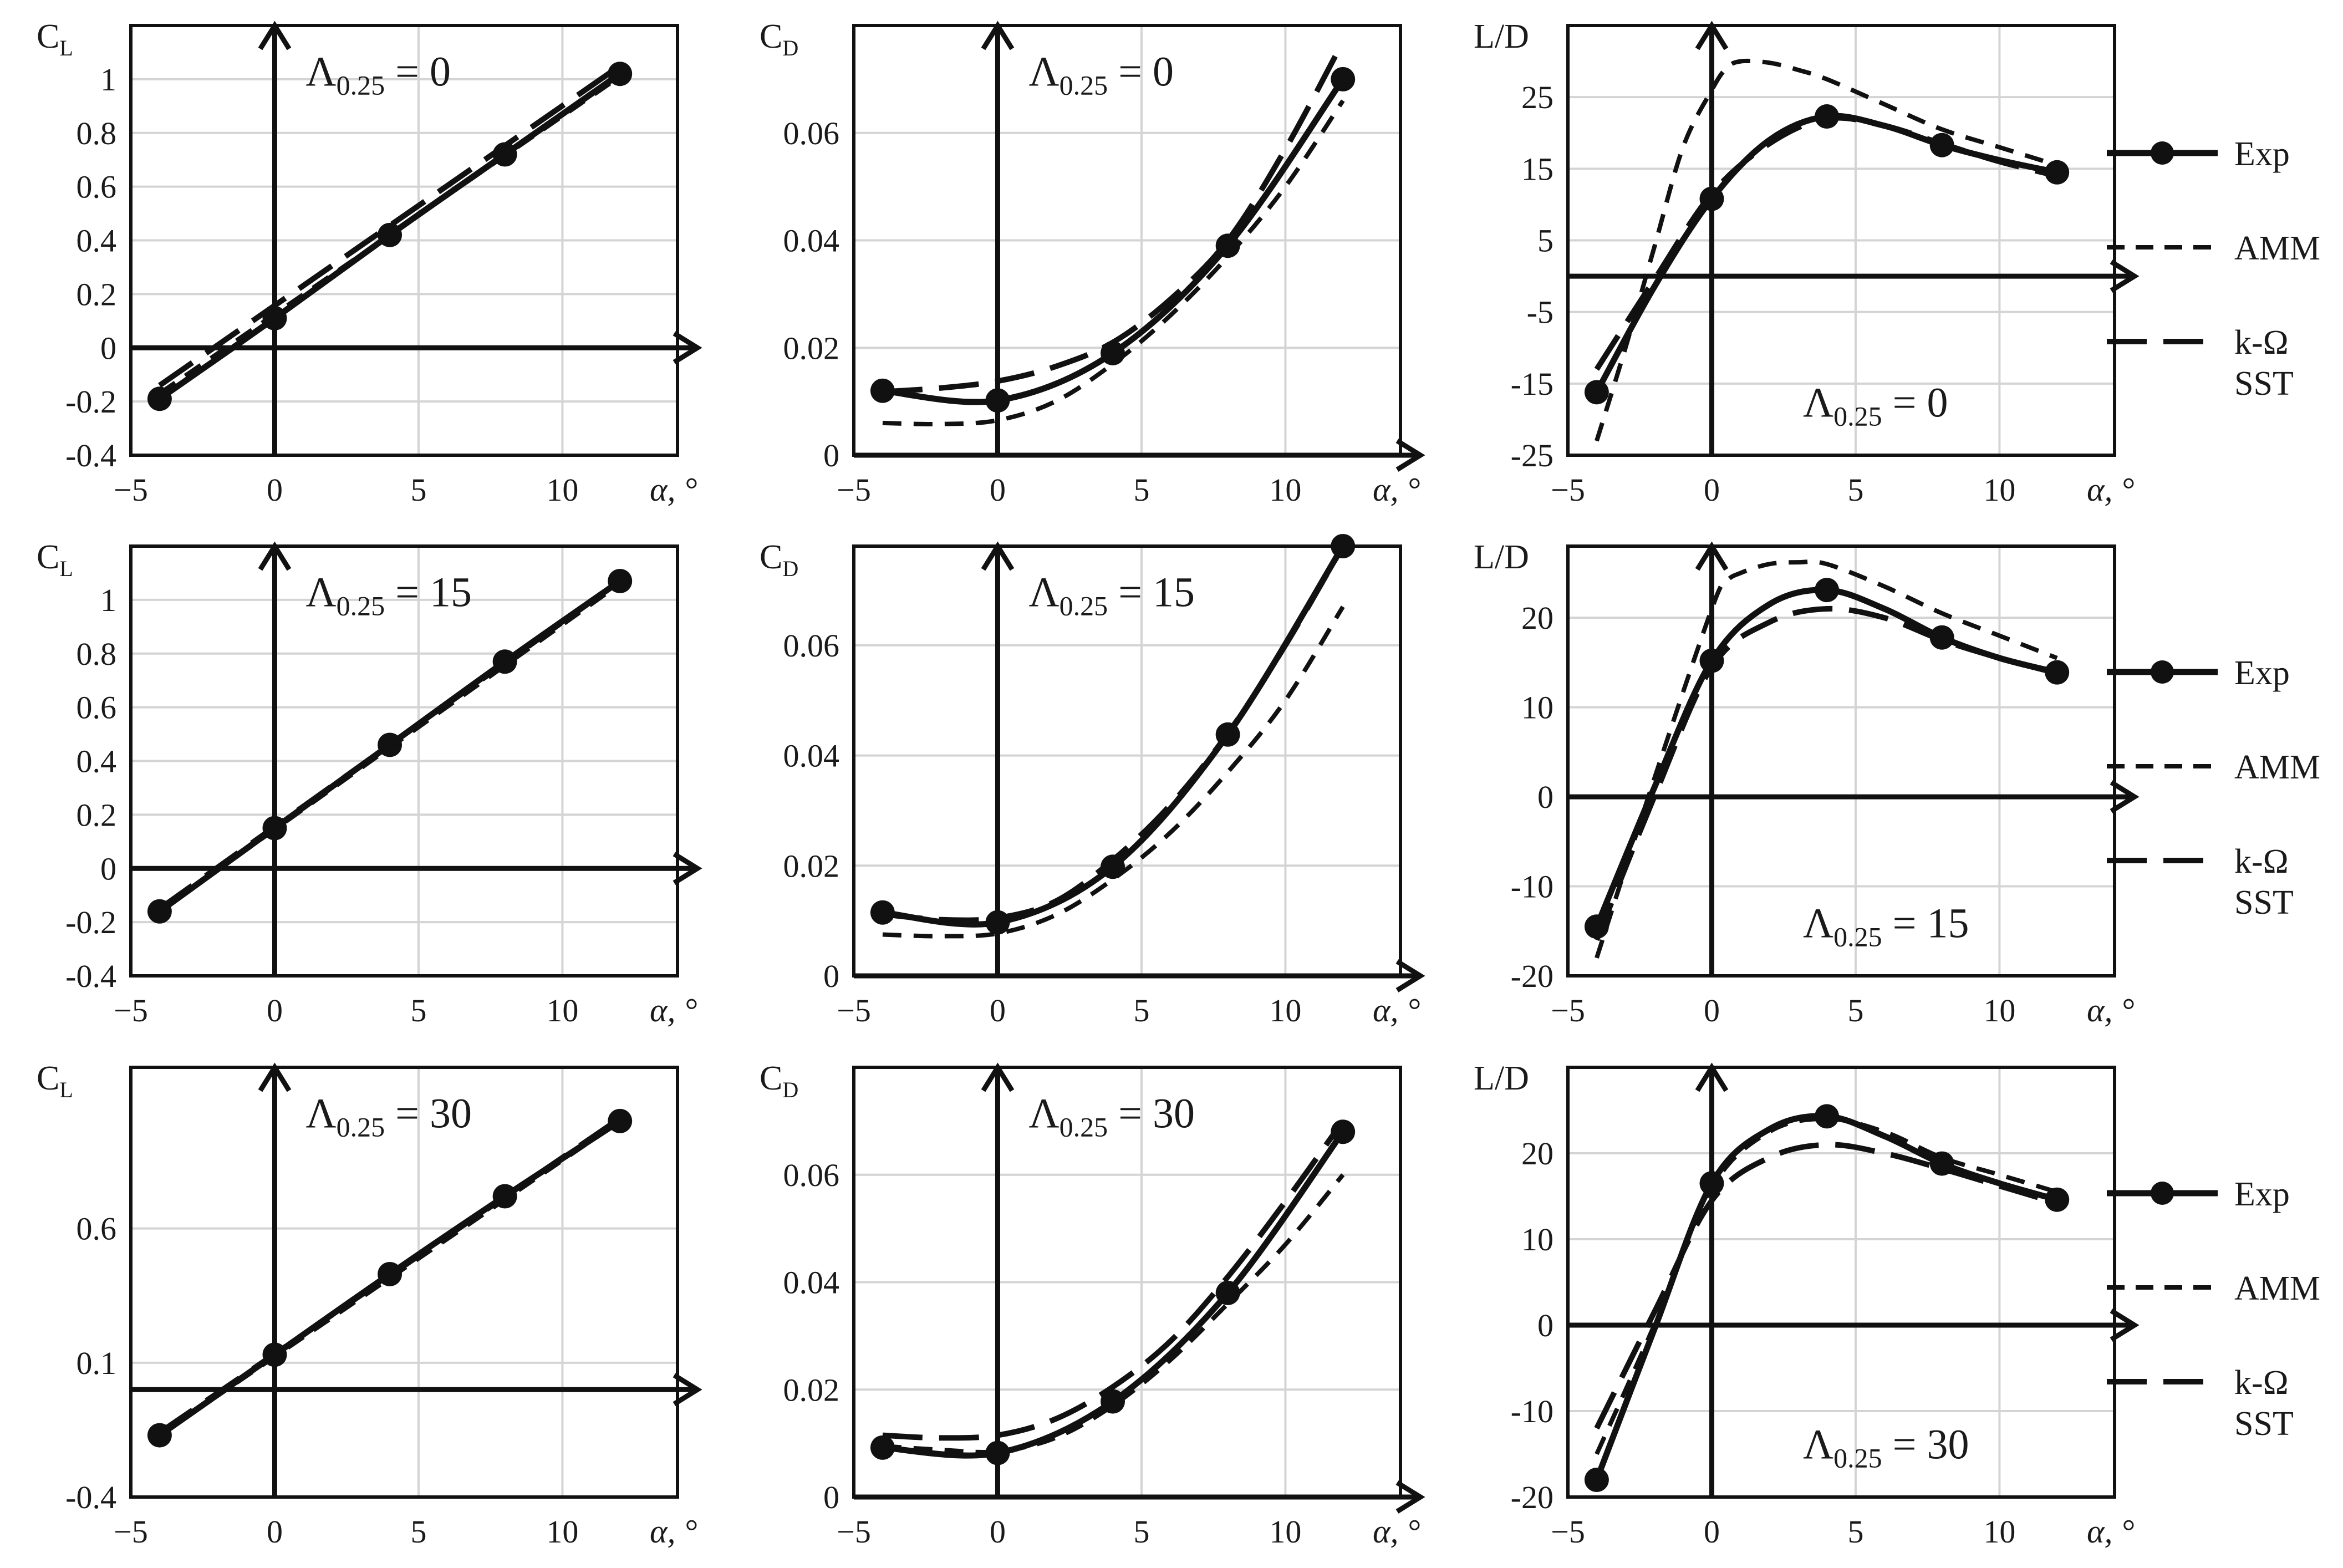 This screenshot has width=2343, height=1568. What do you see at coordinates (1532, 887) in the screenshot?
I see `y-tick-label: -10` at bounding box center [1532, 887].